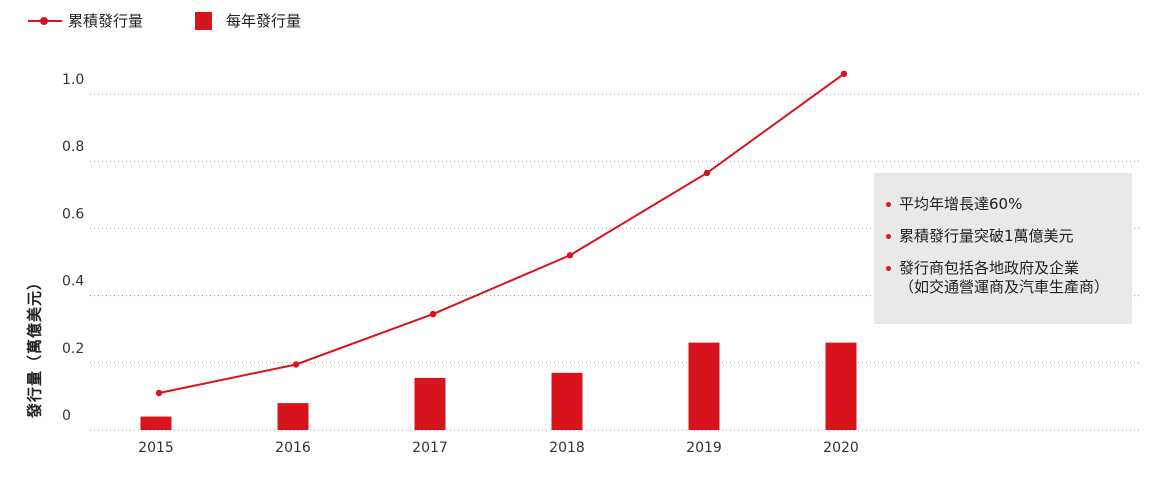 This screenshot has height=482, width=1162. What do you see at coordinates (204, 20) in the screenshot?
I see `legend-bar-swatch-icon` at bounding box center [204, 20].